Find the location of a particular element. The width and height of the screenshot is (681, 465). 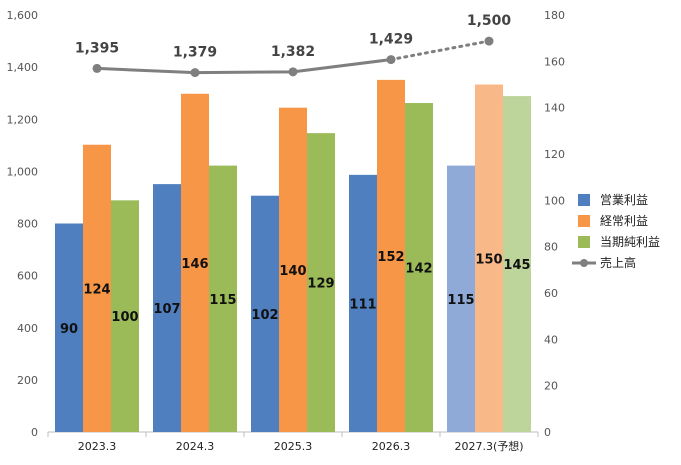

x-tick-label: 2025.3 is located at coordinates (293, 446).